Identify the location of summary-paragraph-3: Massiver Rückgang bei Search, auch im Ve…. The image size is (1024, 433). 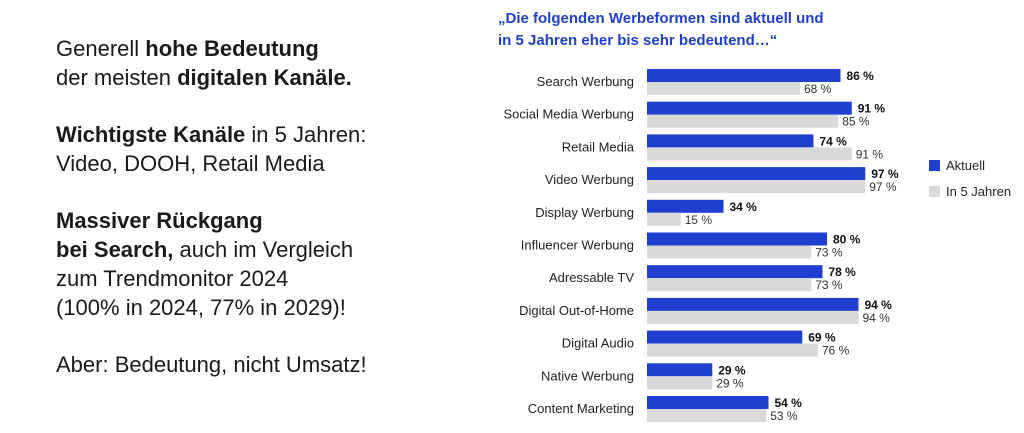
(266, 264).